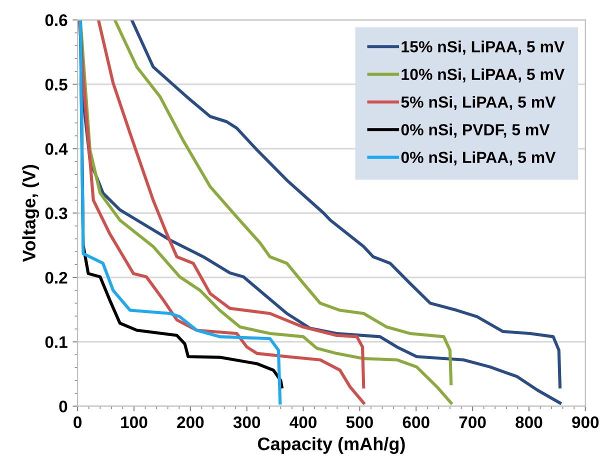 The height and width of the screenshot is (474, 606). I want to click on x-tick-label: 300, so click(246, 422).